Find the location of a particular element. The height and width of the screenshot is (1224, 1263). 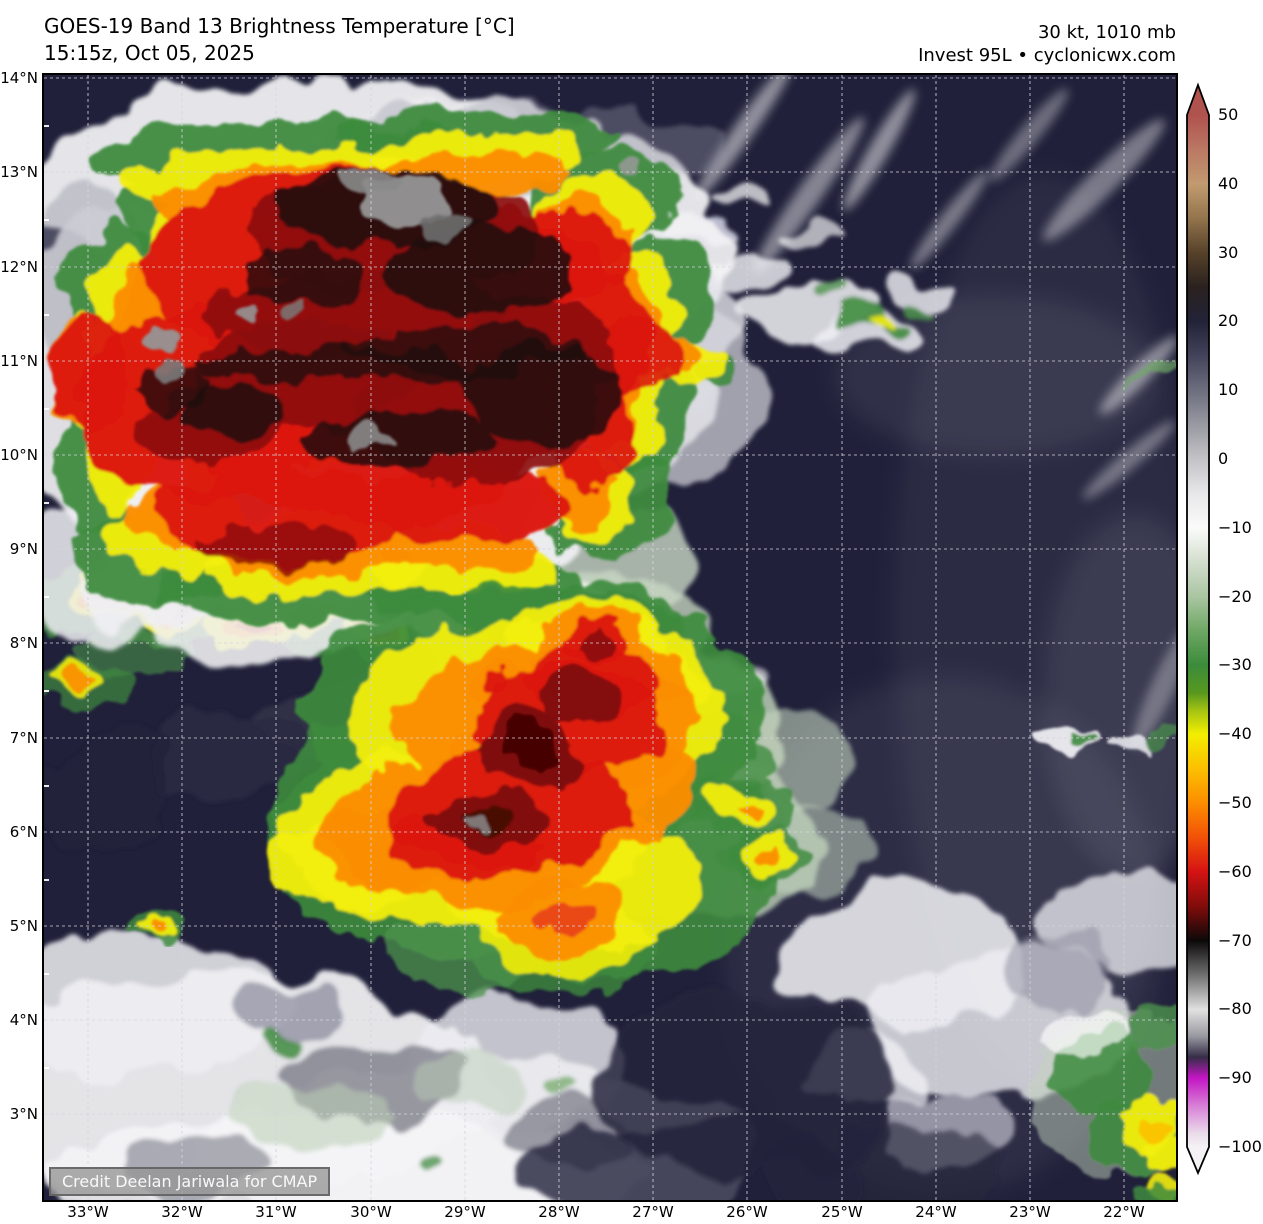

lat-tick-label: 4°N is located at coordinates (23, 1020).